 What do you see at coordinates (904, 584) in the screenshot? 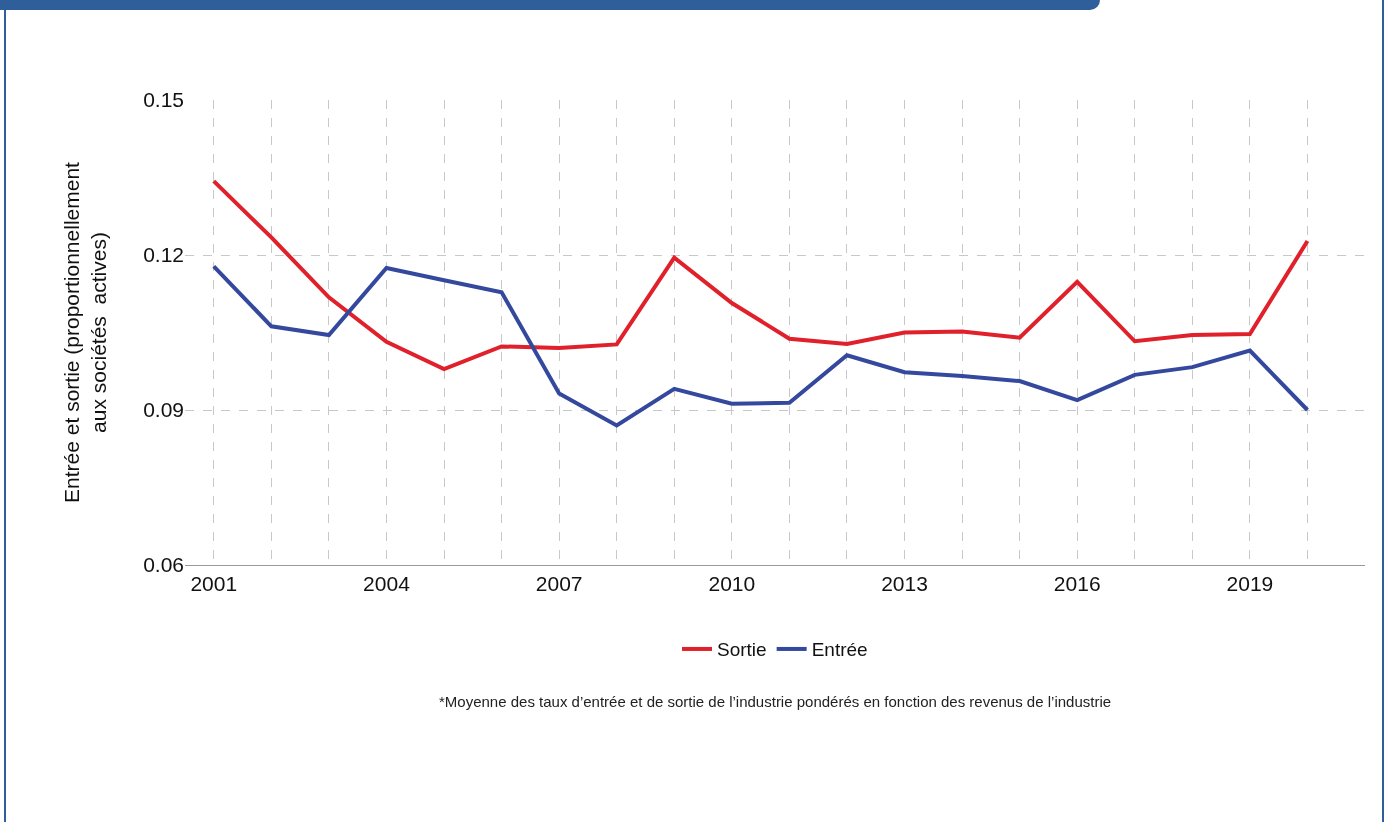
I see `x-tick-label: 2013` at bounding box center [904, 584].